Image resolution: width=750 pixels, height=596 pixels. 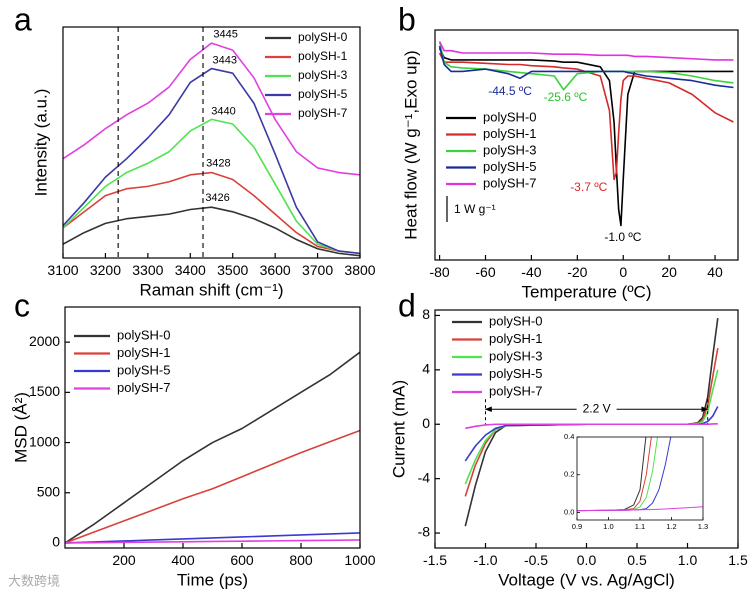 I want to click on x-tick-label: 0.9, so click(x=577, y=526).